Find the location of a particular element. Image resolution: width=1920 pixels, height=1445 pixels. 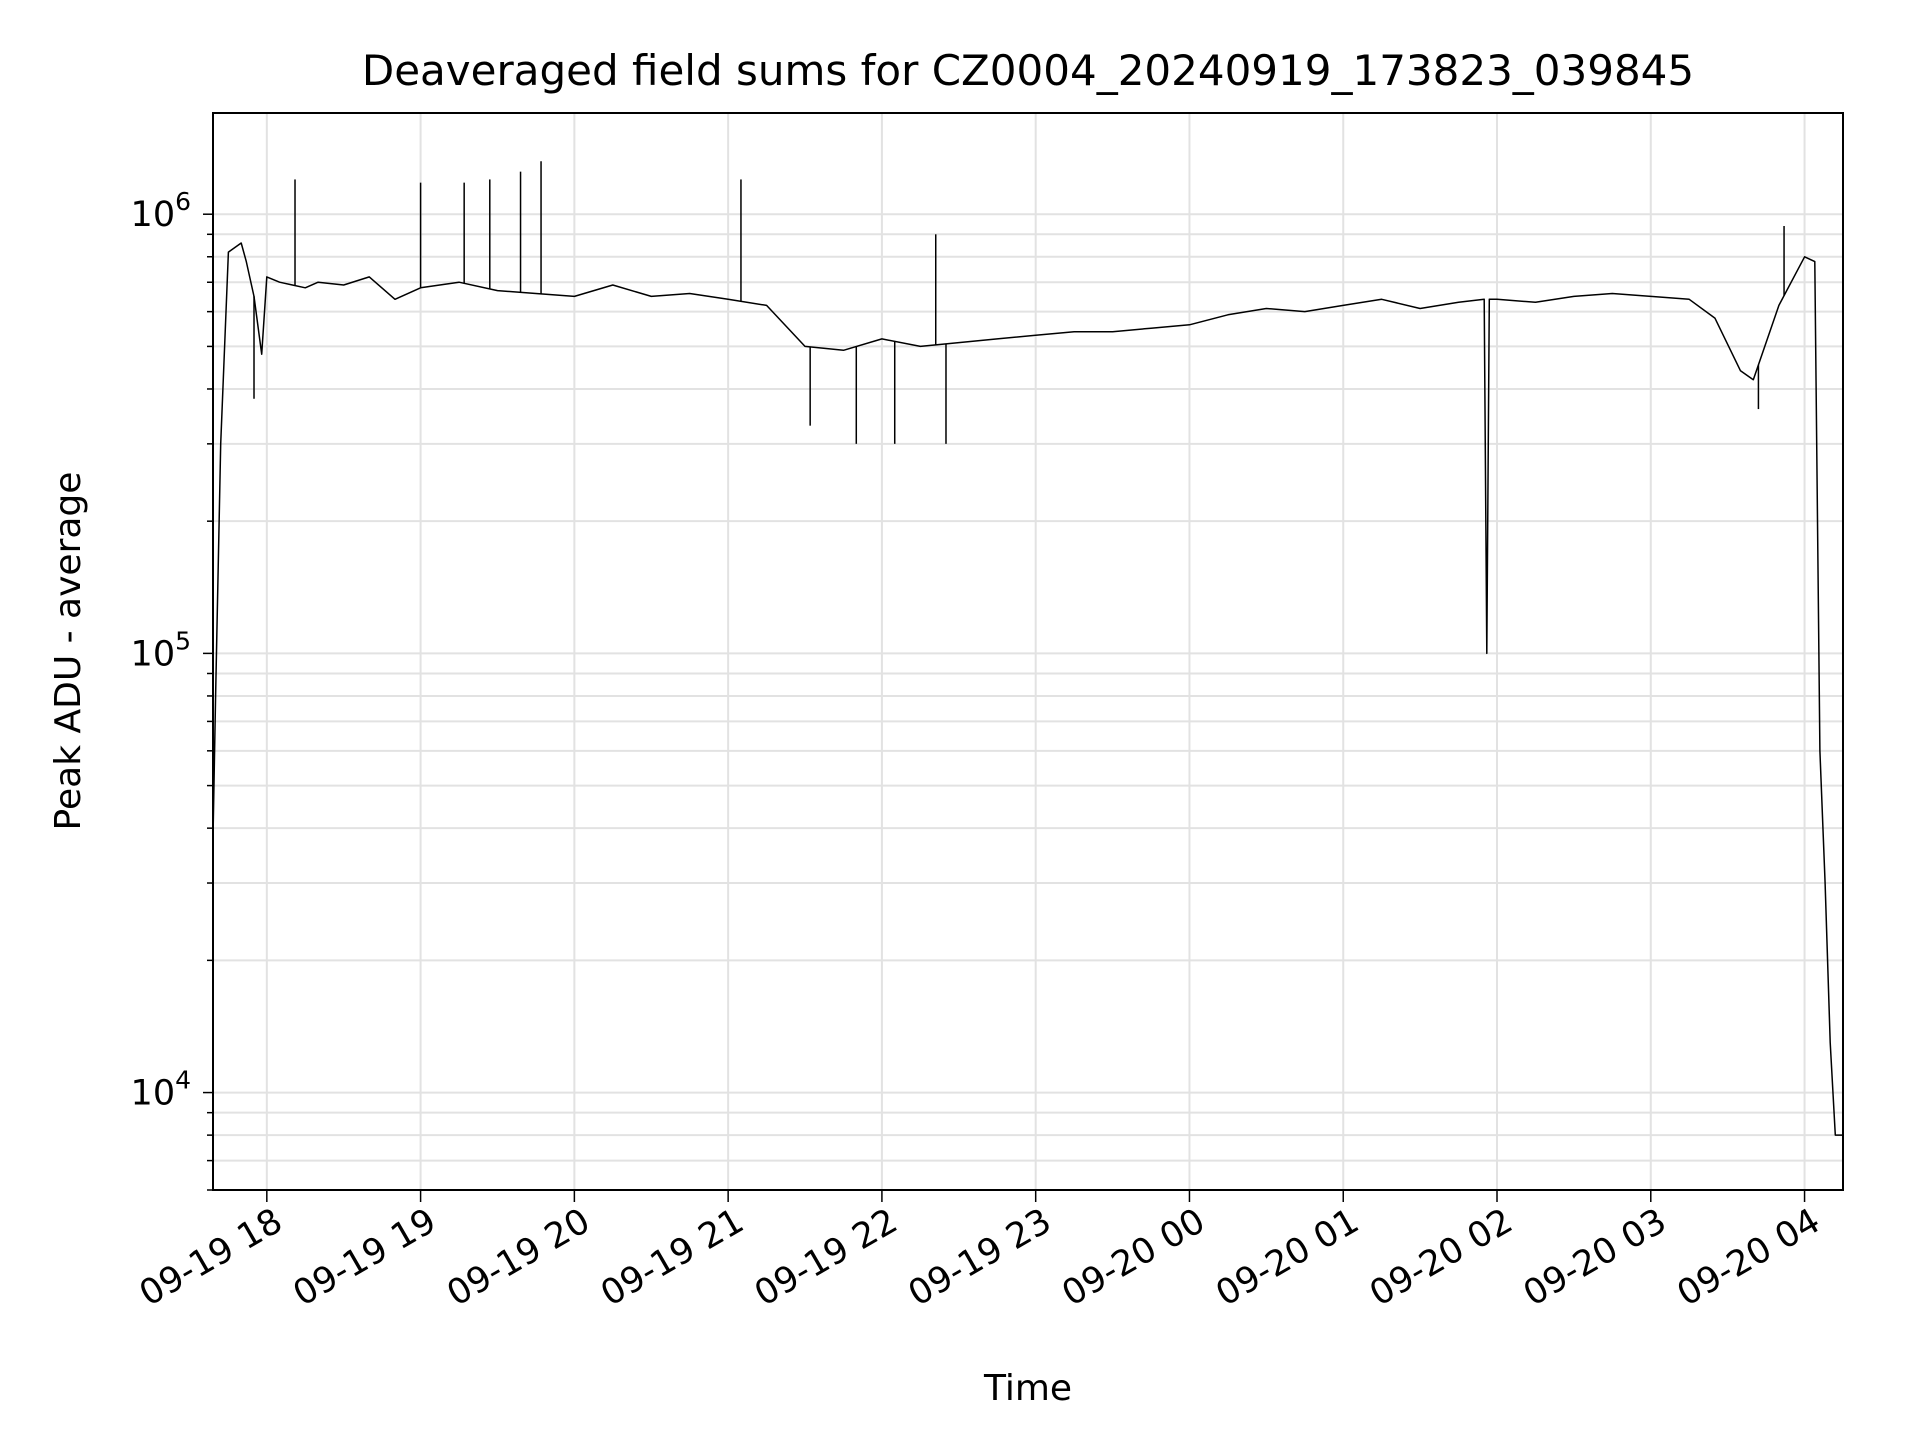

y-tick-label: 10⁵ is located at coordinates (161, 650).